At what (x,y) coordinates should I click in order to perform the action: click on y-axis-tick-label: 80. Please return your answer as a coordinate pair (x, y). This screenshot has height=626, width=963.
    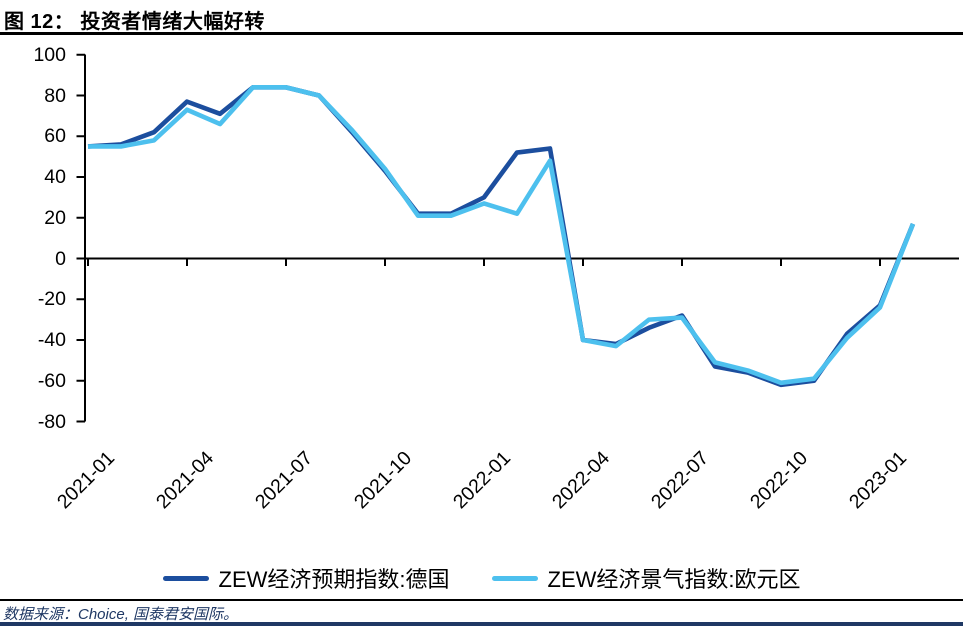
    Looking at the image, I should click on (55, 95).